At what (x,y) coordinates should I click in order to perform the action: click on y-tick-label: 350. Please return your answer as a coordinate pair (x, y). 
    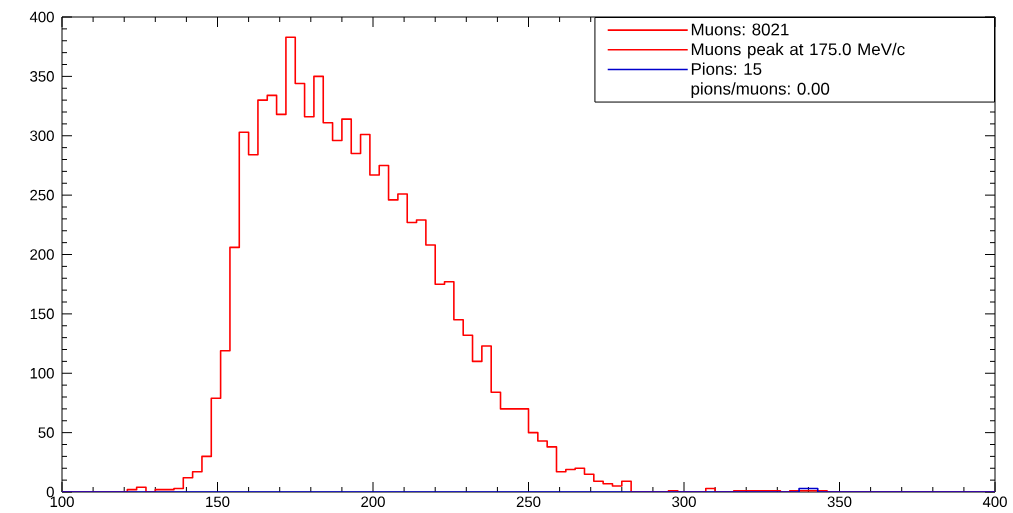
    Looking at the image, I should click on (42, 76).